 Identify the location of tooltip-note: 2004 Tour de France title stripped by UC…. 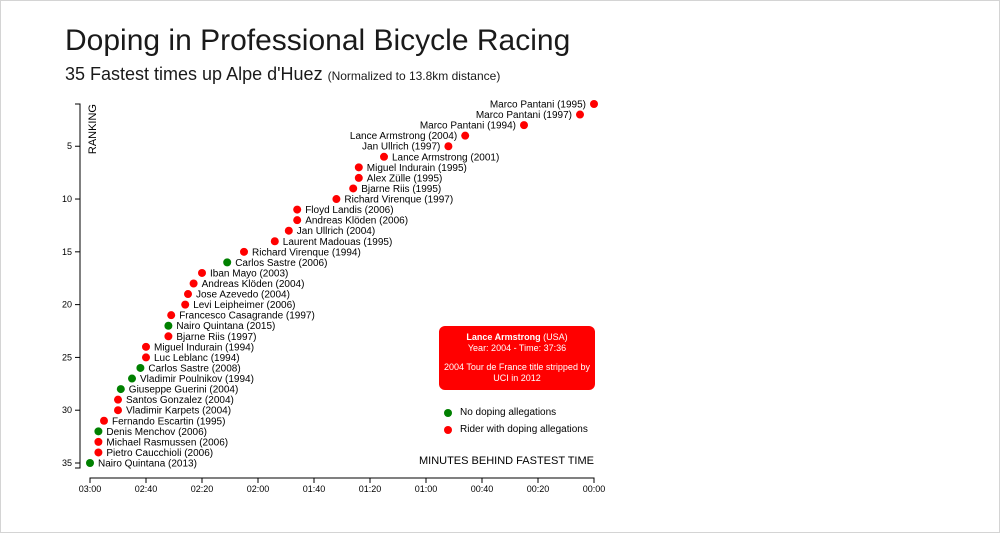
(517, 372).